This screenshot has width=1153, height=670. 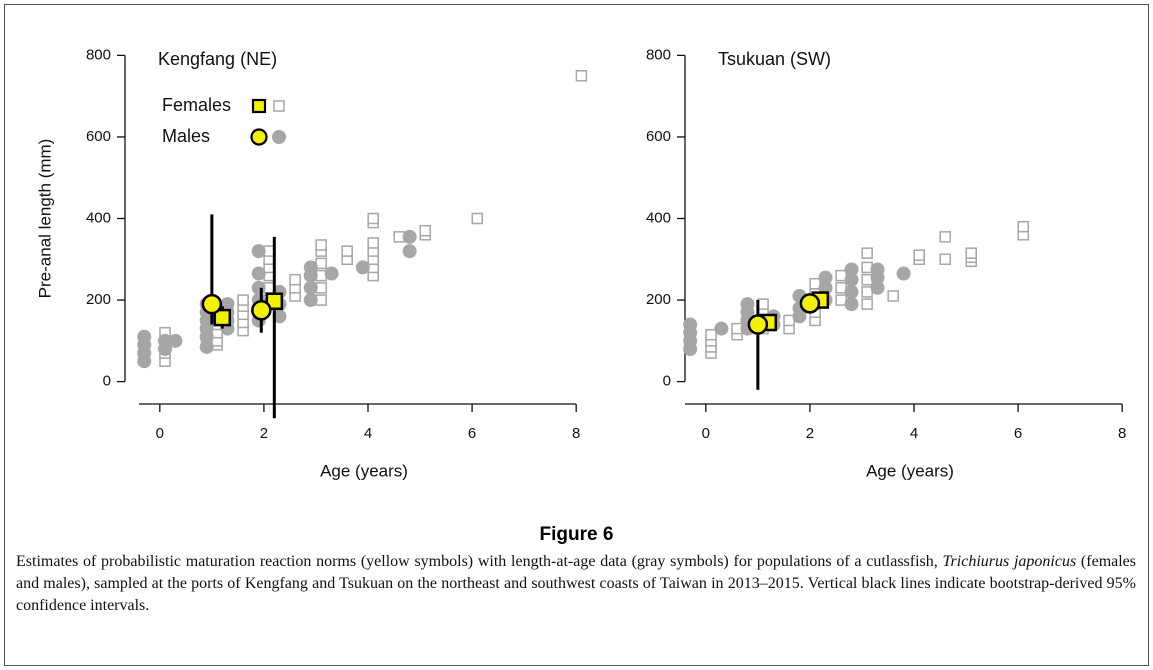 What do you see at coordinates (44, 219) in the screenshot?
I see `y-axis-title: Pre-anal length (mm)` at bounding box center [44, 219].